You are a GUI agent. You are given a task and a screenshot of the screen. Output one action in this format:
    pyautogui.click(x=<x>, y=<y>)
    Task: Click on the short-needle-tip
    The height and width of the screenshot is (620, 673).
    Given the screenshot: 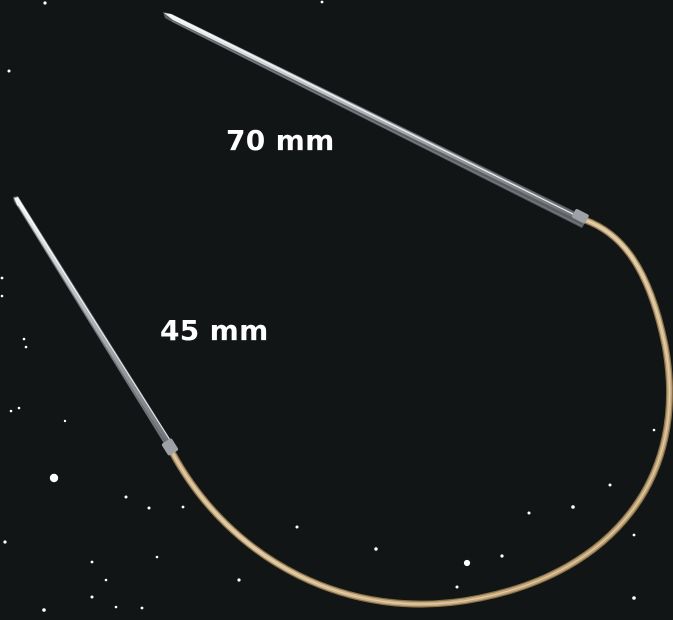 What is the action you would take?
    pyautogui.click(x=96, y=326)
    